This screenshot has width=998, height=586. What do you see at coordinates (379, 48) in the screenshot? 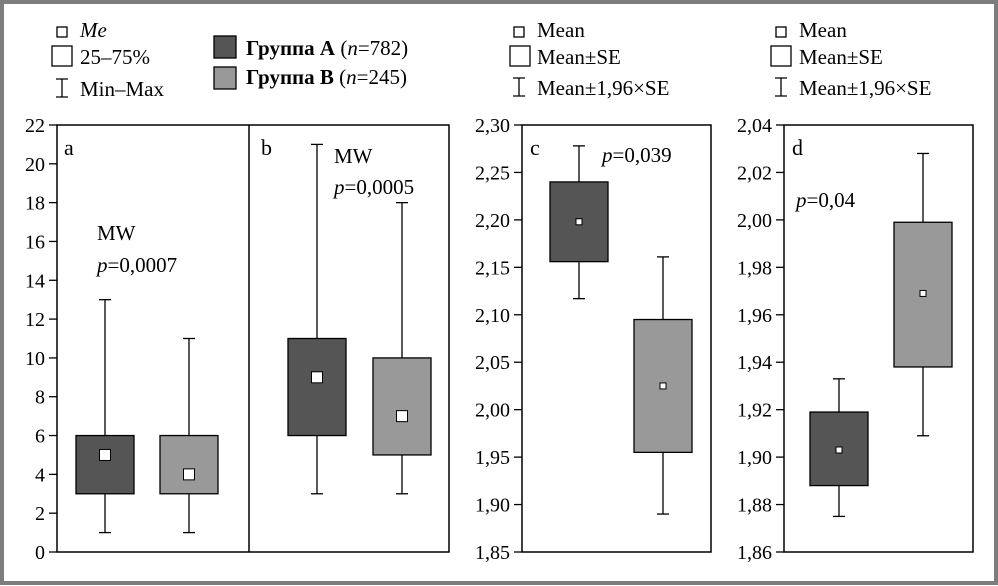
I see `group-a-n-val: =782` at bounding box center [379, 48].